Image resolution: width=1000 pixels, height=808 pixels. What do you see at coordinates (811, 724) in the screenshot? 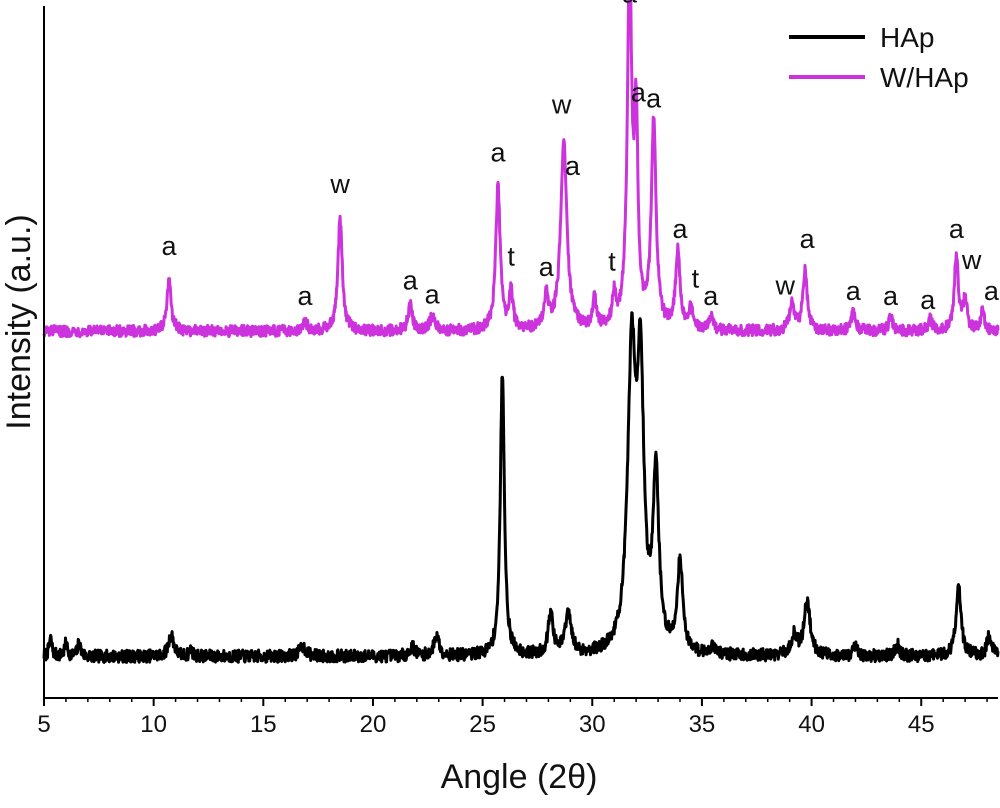
I see `x-tick-label: 40` at bounding box center [811, 724].